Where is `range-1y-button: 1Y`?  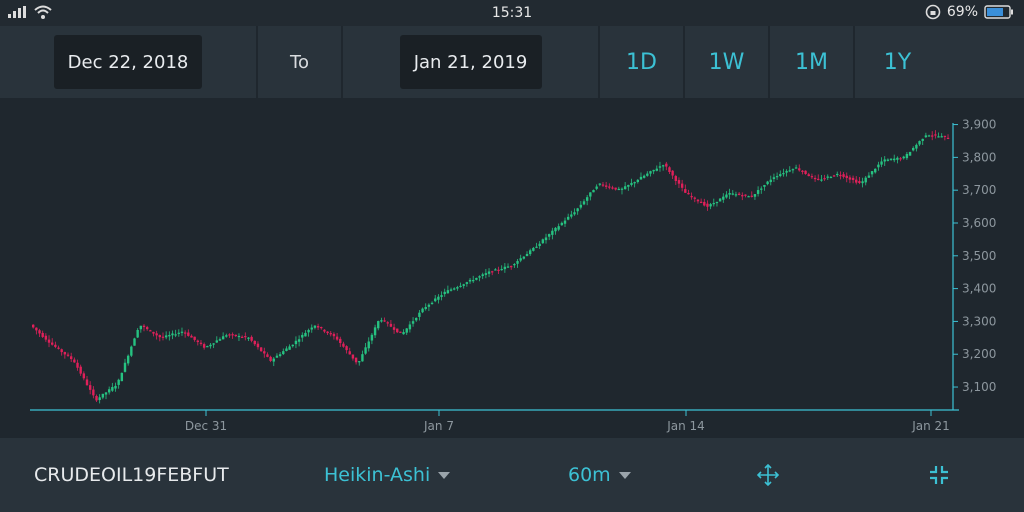
range-1y-button: 1Y is located at coordinates (897, 62).